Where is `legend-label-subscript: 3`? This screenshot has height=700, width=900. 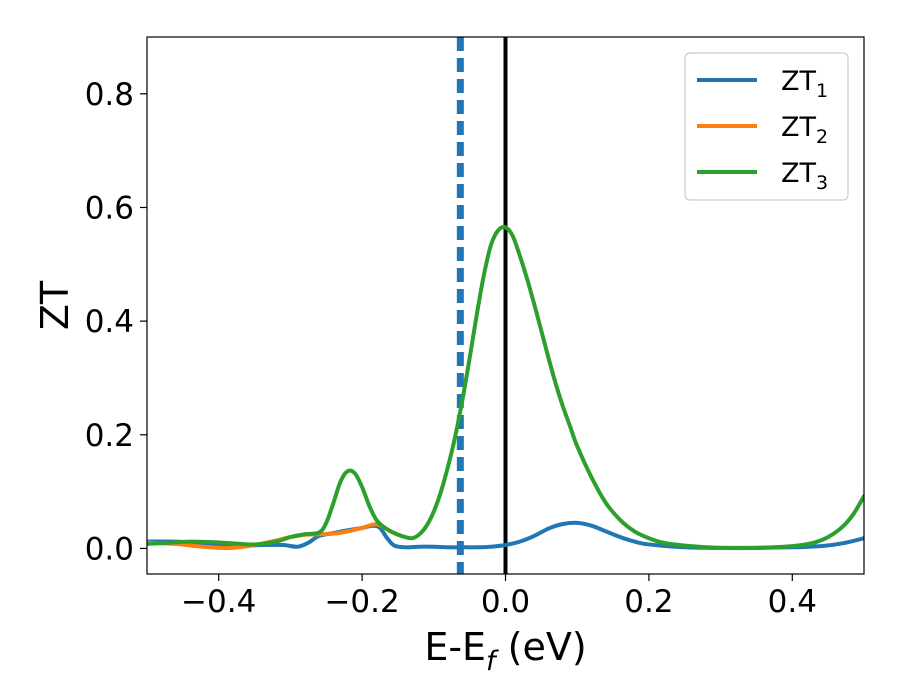 legend-label-subscript: 3 is located at coordinates (822, 183).